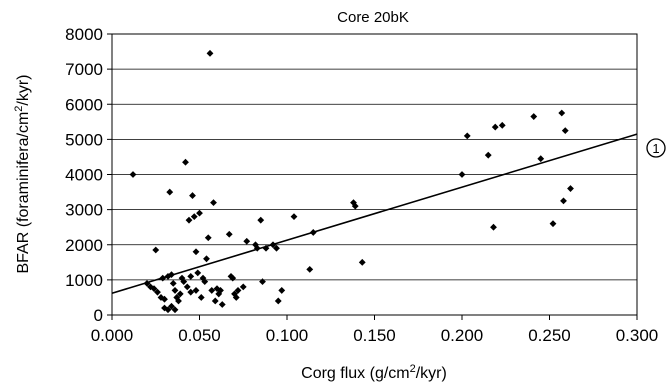 Image resolution: width=669 pixels, height=384 pixels. I want to click on y-tick-label: 5000, so click(84, 139).